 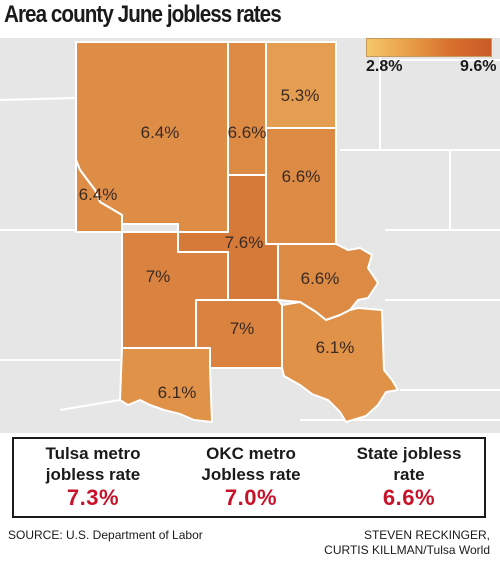 What do you see at coordinates (300, 95) in the screenshot?
I see `county-label: 5.3%` at bounding box center [300, 95].